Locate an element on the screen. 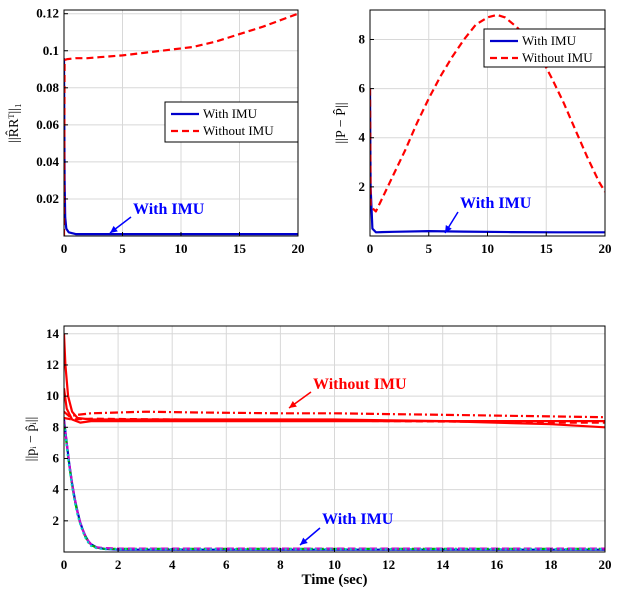 The height and width of the screenshot is (593, 623). y-tick-label: 14 is located at coordinates (53, 333).